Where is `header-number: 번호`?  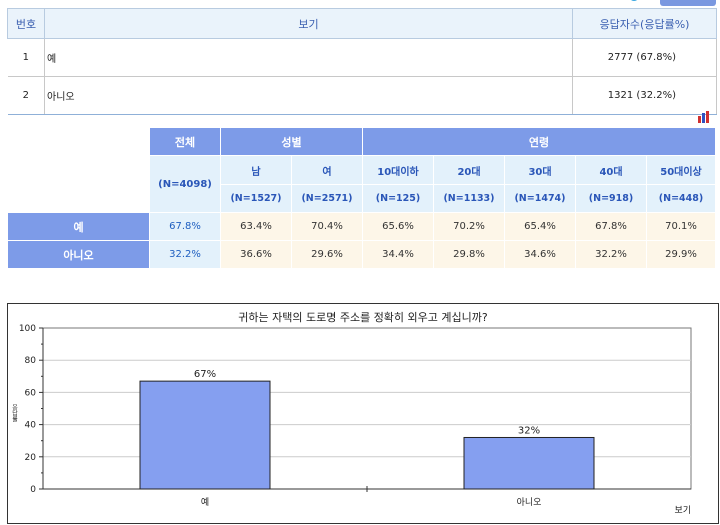 header-number: 번호 is located at coordinates (26, 23).